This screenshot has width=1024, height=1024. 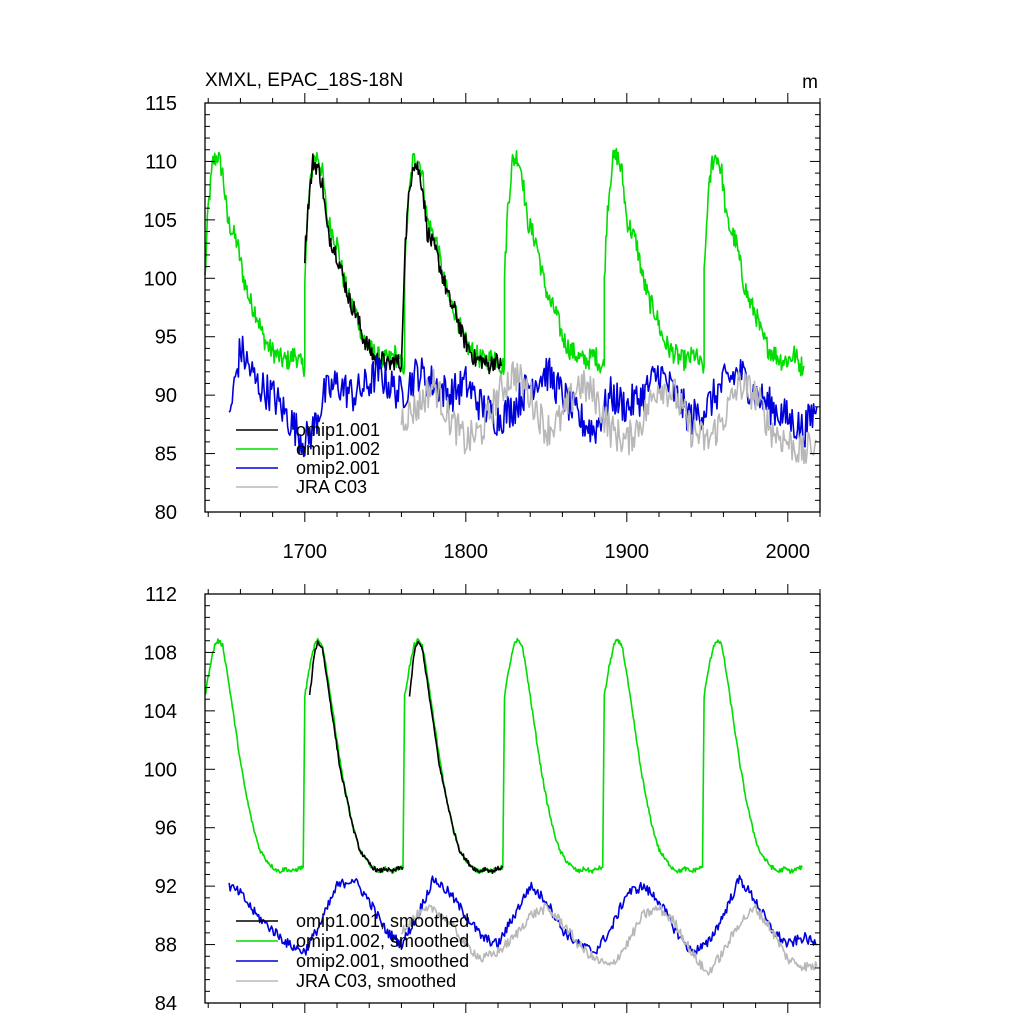 What do you see at coordinates (382, 921) in the screenshot?
I see `legend-label: omip1.001, smoothed` at bounding box center [382, 921].